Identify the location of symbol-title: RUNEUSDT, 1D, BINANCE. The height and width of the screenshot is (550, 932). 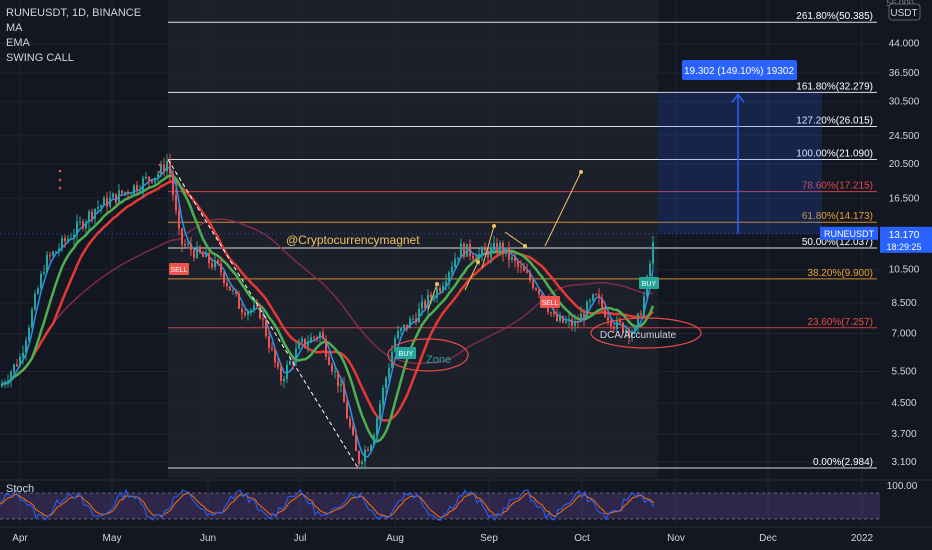
(74, 13).